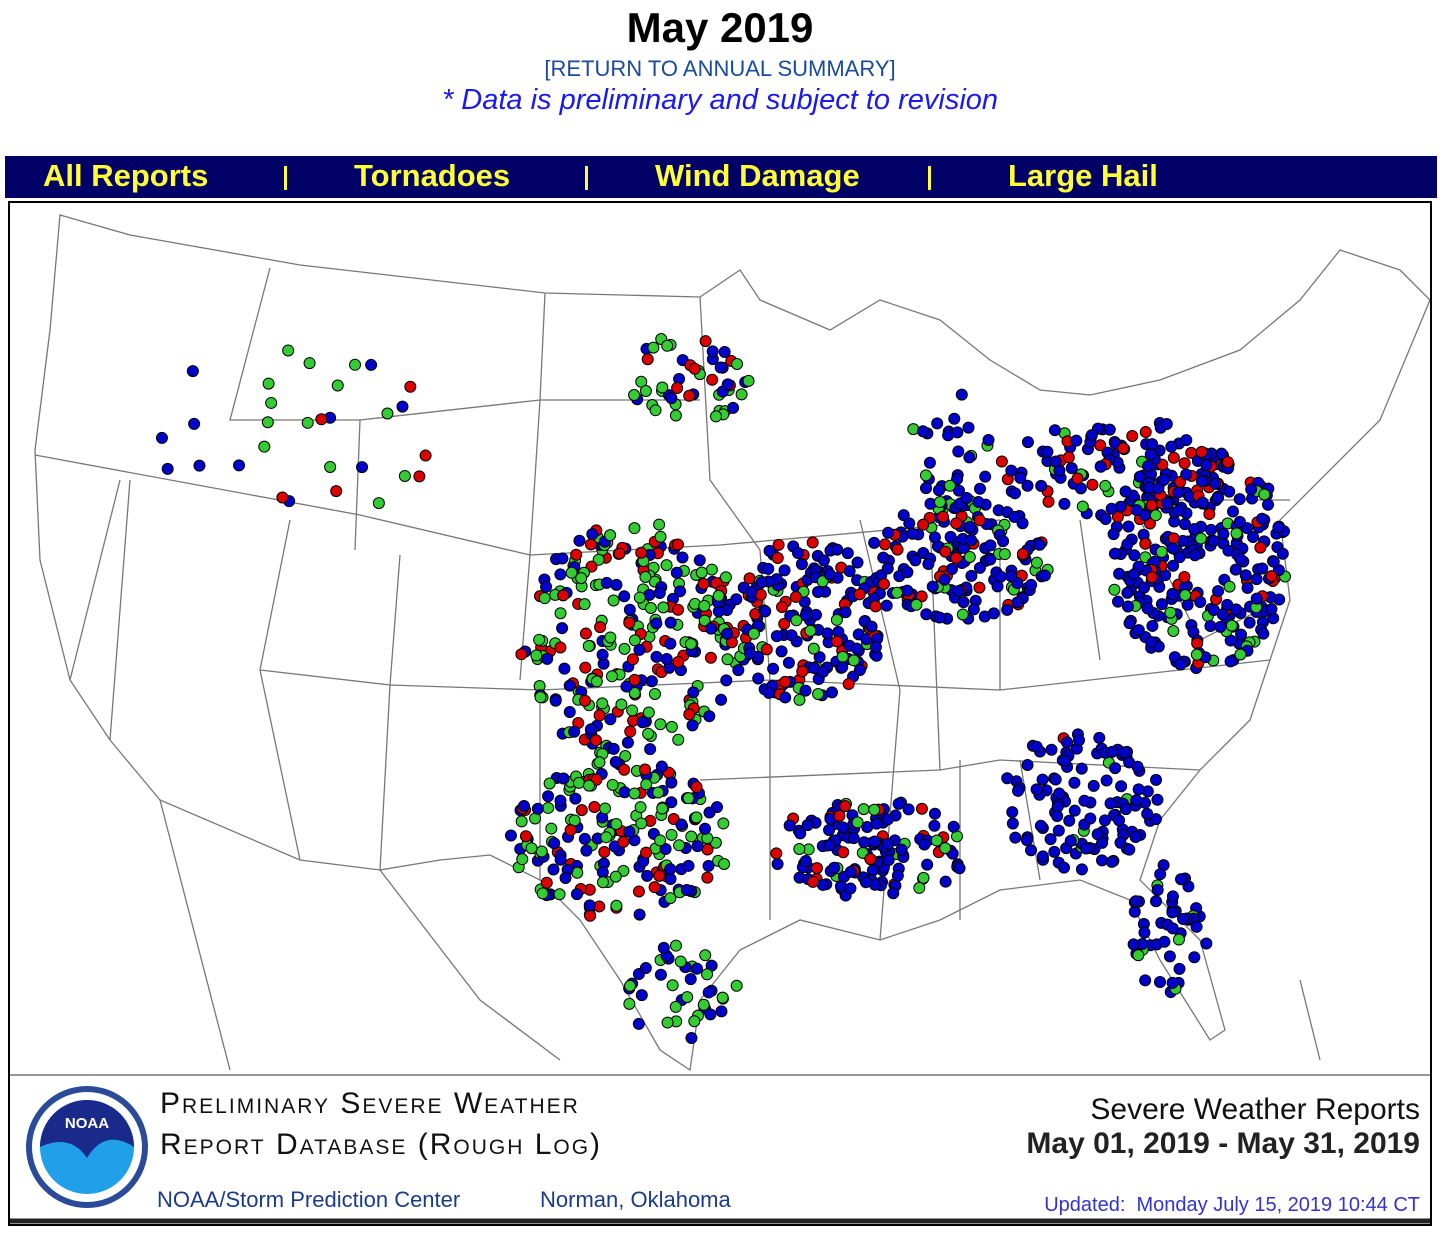  What do you see at coordinates (285, 178) in the screenshot?
I see `nav-separator` at bounding box center [285, 178].